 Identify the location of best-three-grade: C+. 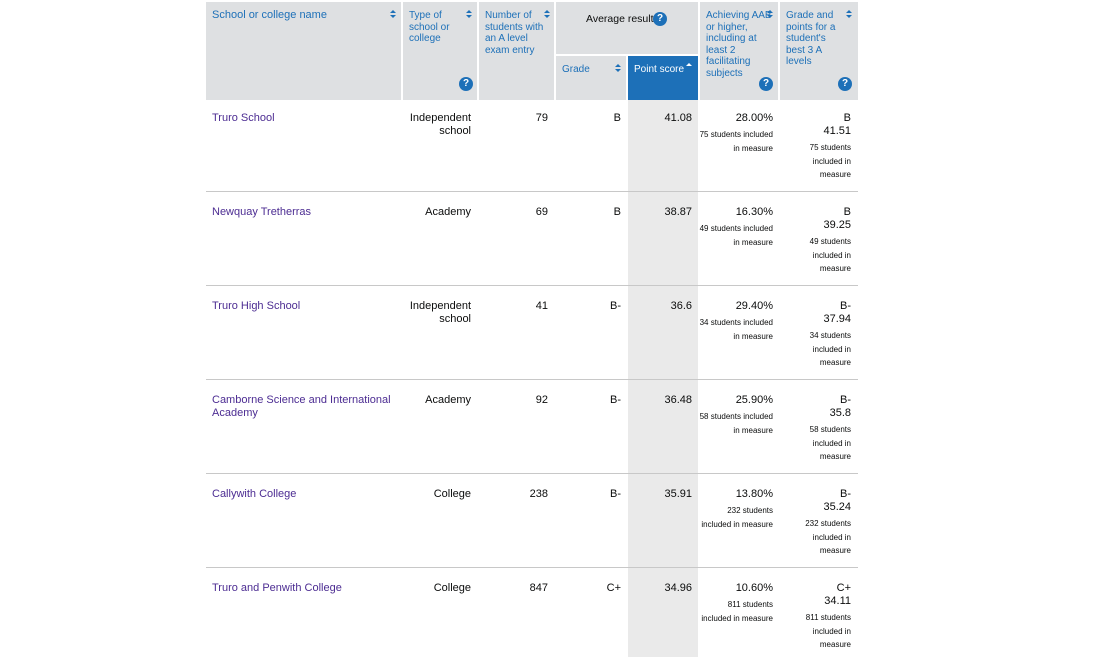
(843, 588).